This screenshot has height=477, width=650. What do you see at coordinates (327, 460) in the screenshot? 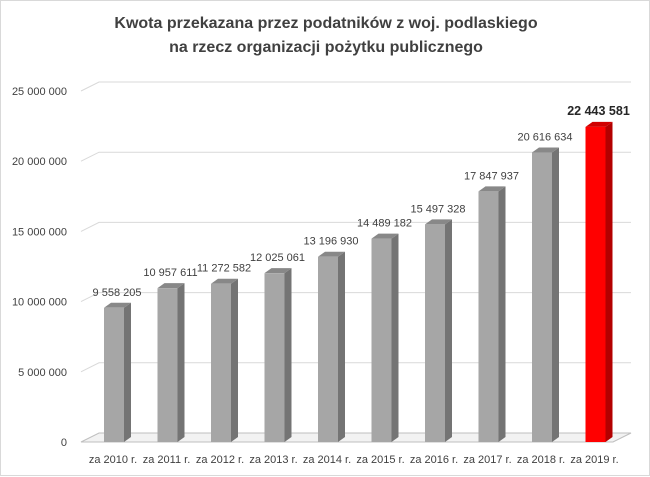
I see `x-tick-label: za 2014 r.` at bounding box center [327, 460].